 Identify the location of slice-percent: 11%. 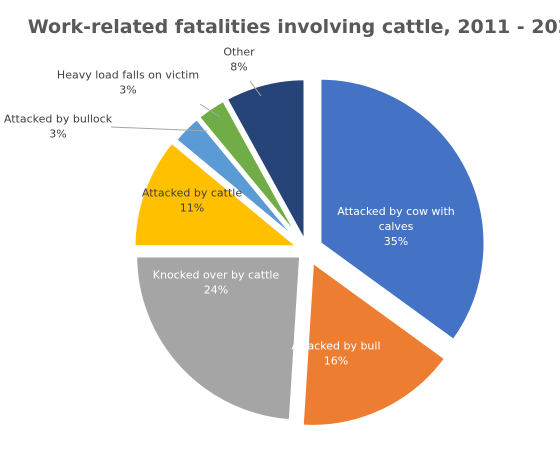
(192, 208).